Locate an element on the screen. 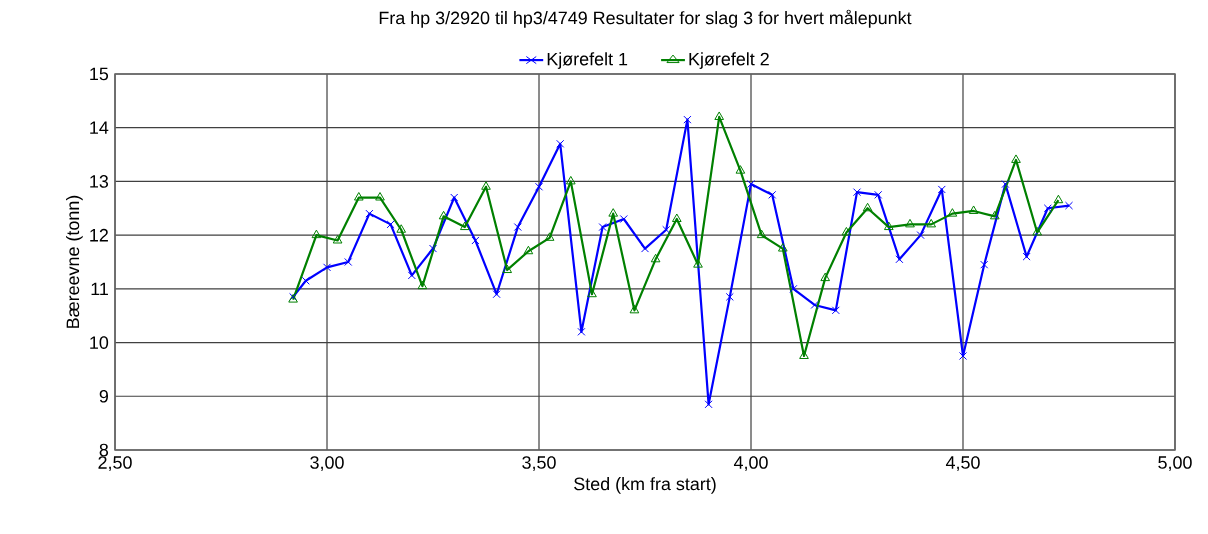  x-tick-label: 2,50 is located at coordinates (115, 463).